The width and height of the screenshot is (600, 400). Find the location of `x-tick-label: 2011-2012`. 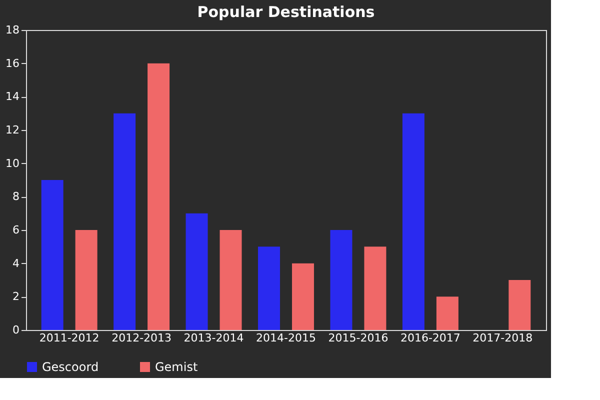

x-tick-label: 2011-2012 is located at coordinates (69, 338).